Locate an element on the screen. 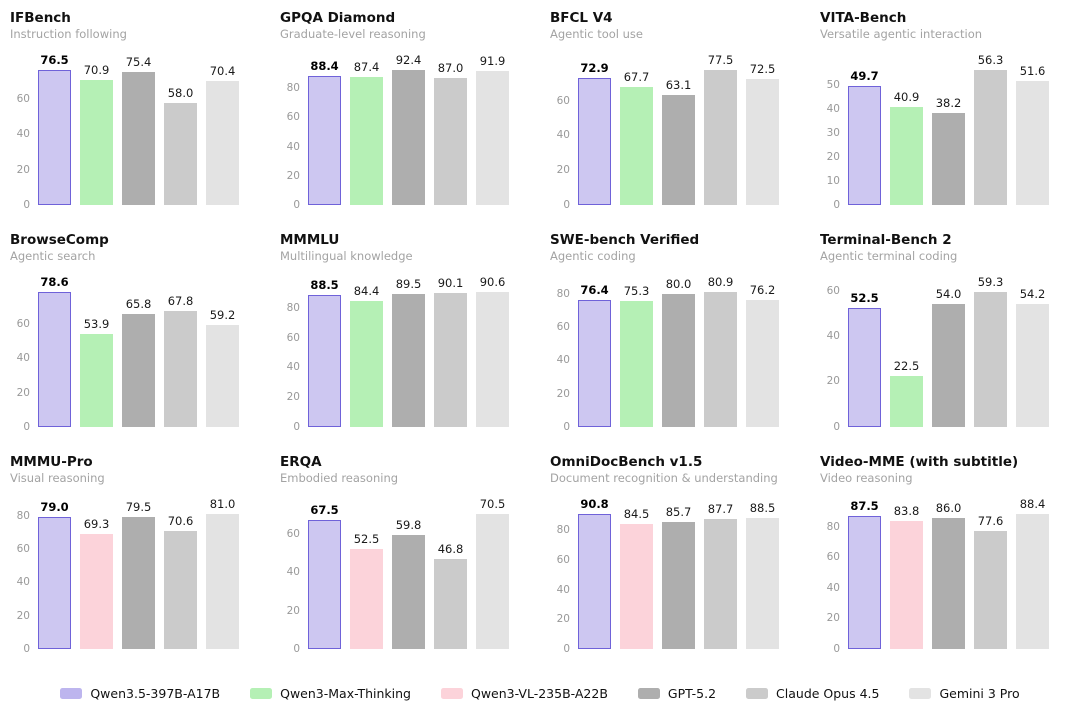 This screenshot has height=710, width=1080. plot-area: 0 20 40 60 52.5 22.5 54.0 59.3 54.2 is located at coordinates (943, 354).